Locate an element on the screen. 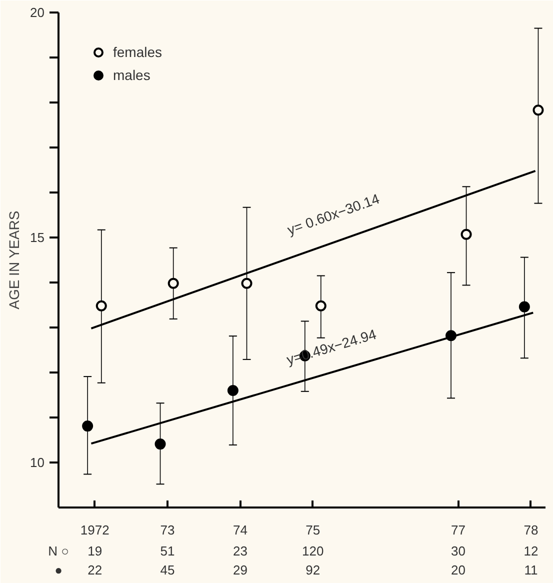  x-tick-label: 78 is located at coordinates (531, 530).